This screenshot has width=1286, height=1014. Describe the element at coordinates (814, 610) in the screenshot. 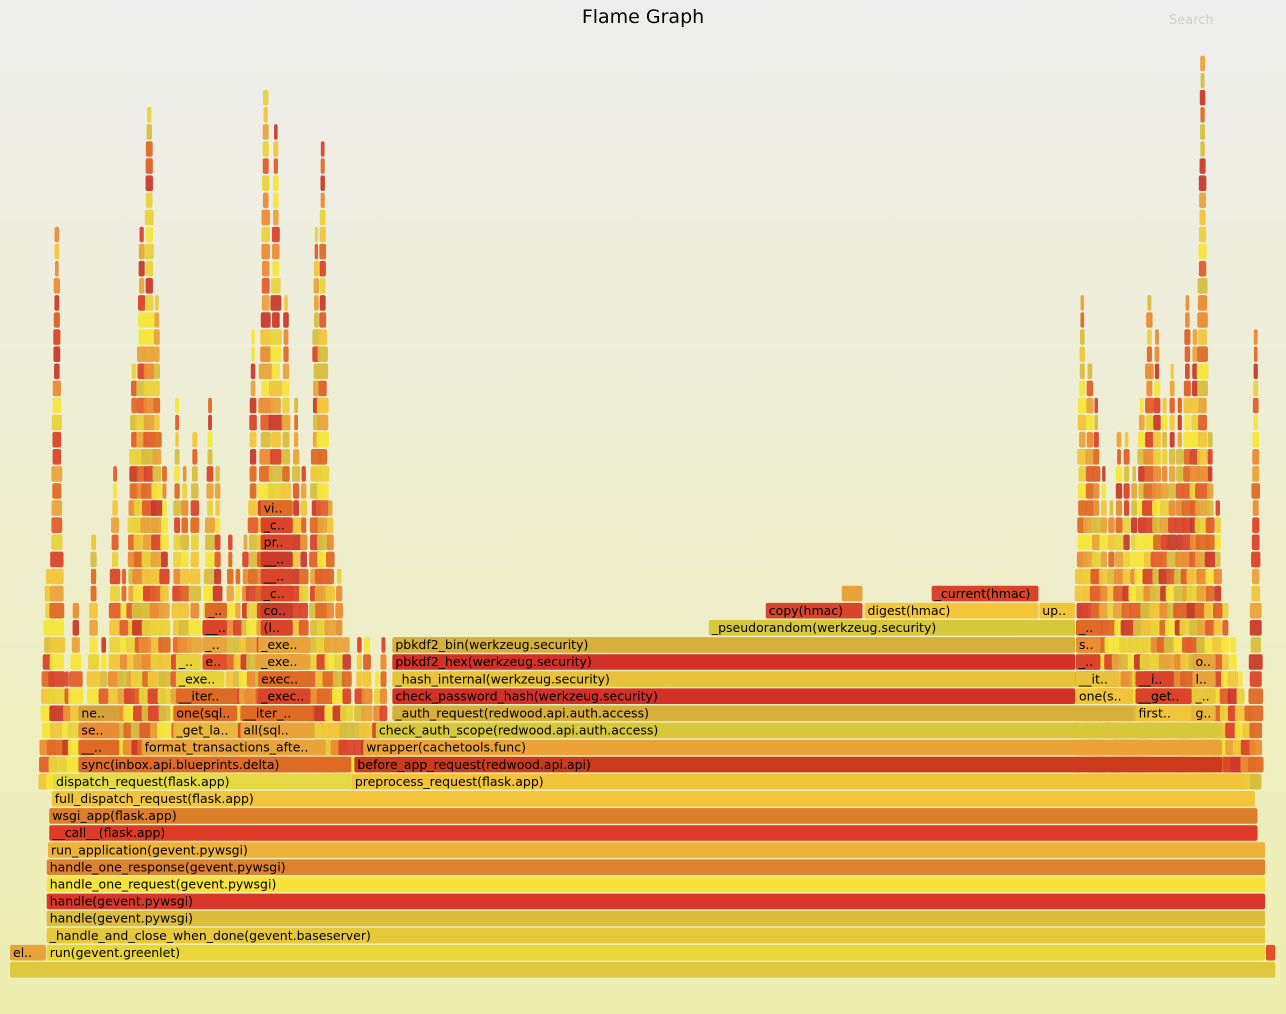

I see `frame: copy(hmac) copy(hmac)` at that location.